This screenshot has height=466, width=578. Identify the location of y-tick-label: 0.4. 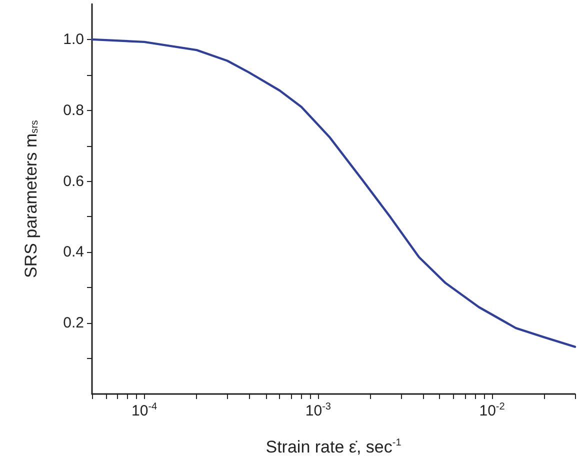
(73, 252).